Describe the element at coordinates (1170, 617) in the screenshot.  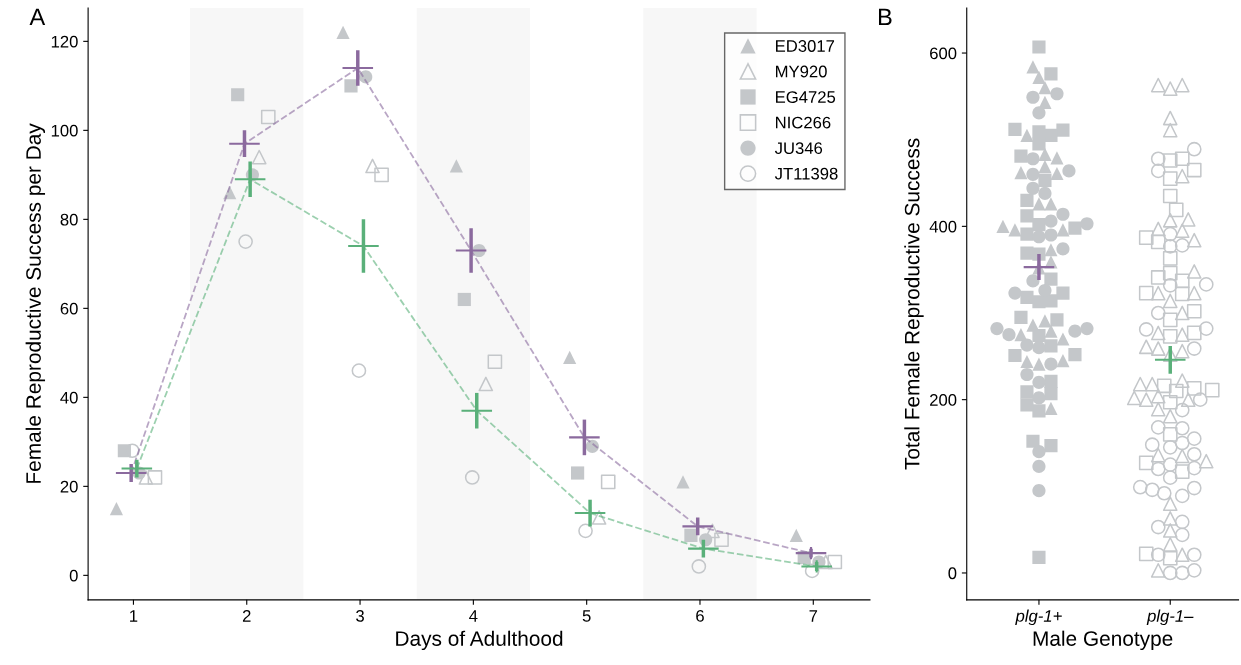
I see `x-tick-label: plg-1–` at that location.